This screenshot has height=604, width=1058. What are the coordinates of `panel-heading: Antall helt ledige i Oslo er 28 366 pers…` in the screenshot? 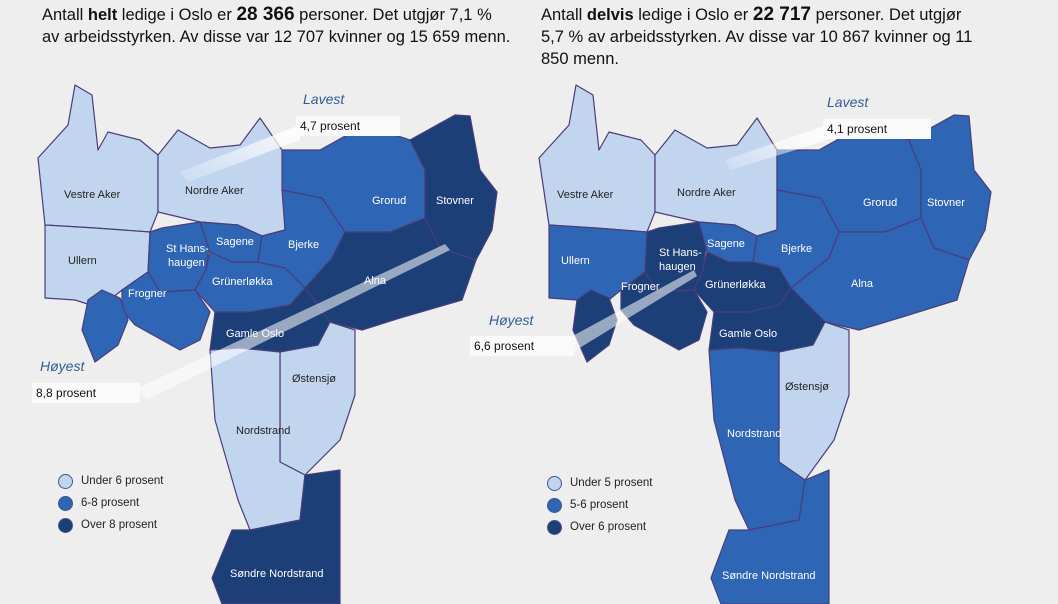 It's located at (276, 25).